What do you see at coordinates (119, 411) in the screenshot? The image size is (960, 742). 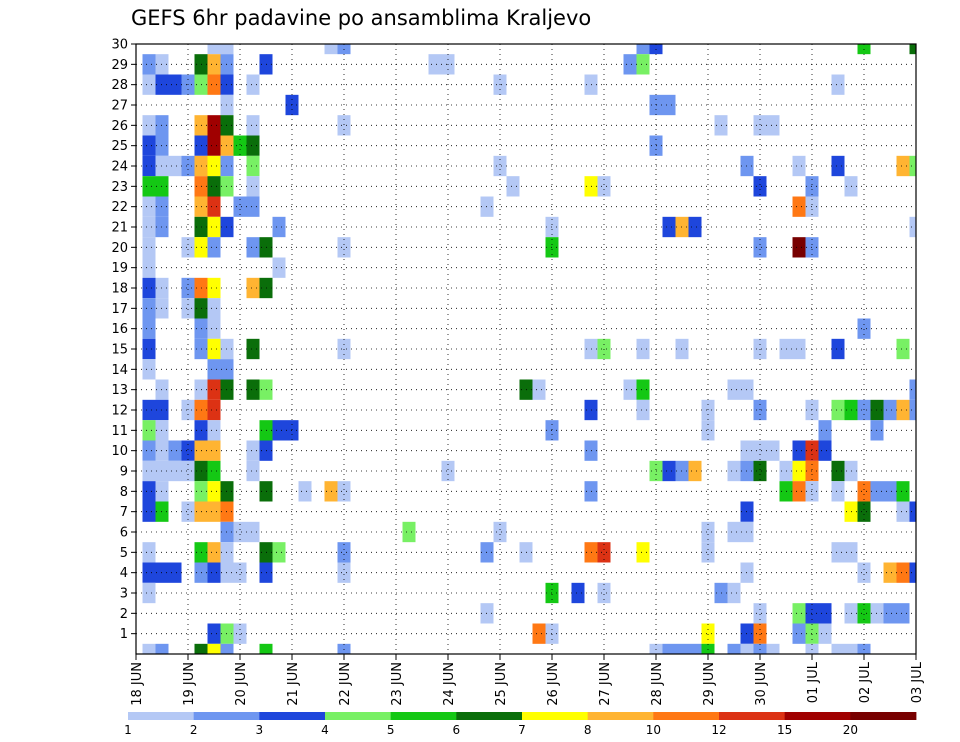 I see `y-tick-label: 12` at bounding box center [119, 411].